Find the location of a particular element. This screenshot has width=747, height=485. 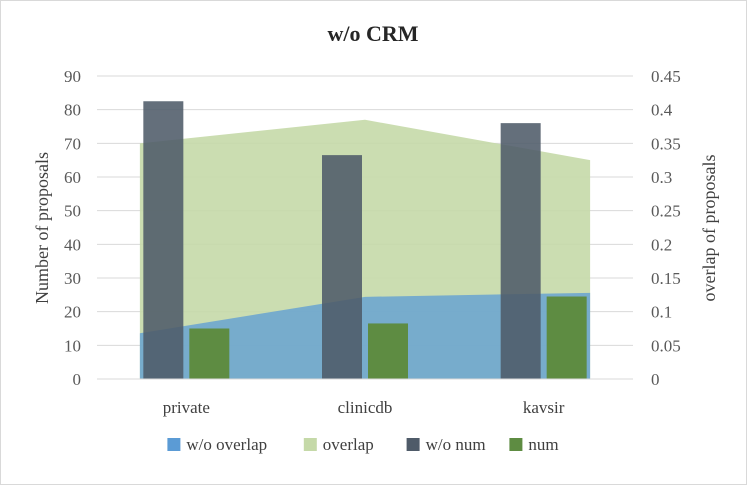

y-tick-label: 40 is located at coordinates (72, 244).